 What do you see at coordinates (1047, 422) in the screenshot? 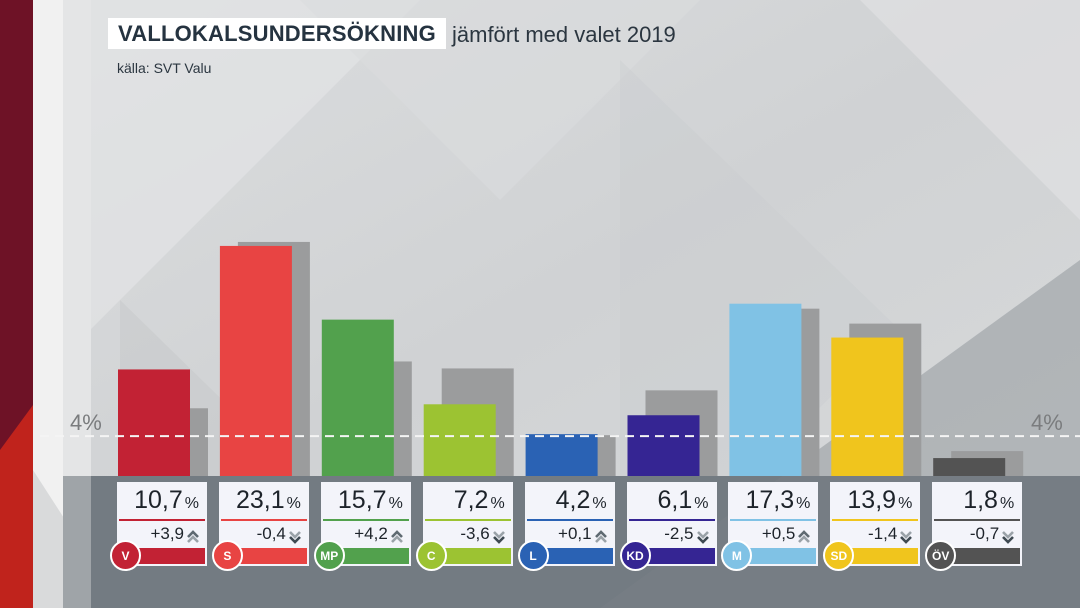
I see `threshold-label-right: 4%` at bounding box center [1047, 422].